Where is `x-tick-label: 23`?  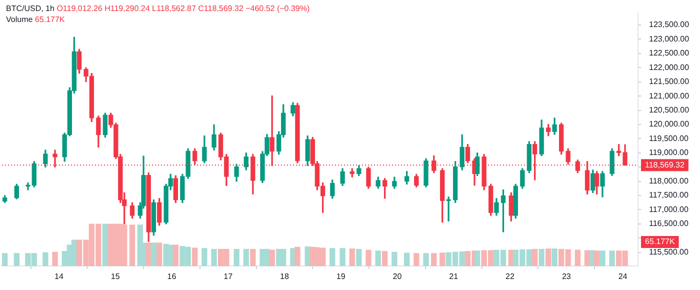
x-tick-label: 23 is located at coordinates (567, 277).